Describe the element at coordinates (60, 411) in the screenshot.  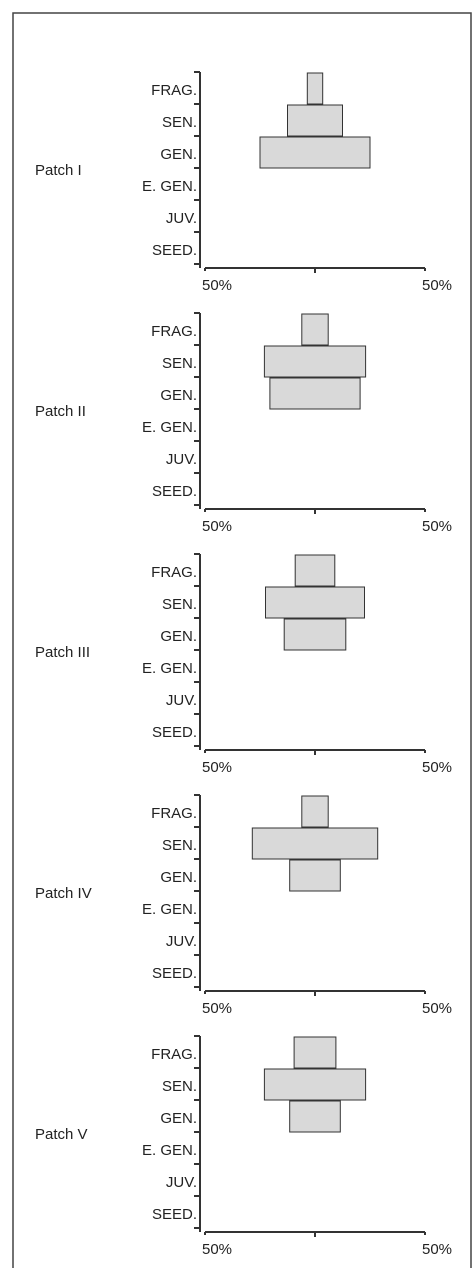
I see `panel-label: Patch II` at that location.